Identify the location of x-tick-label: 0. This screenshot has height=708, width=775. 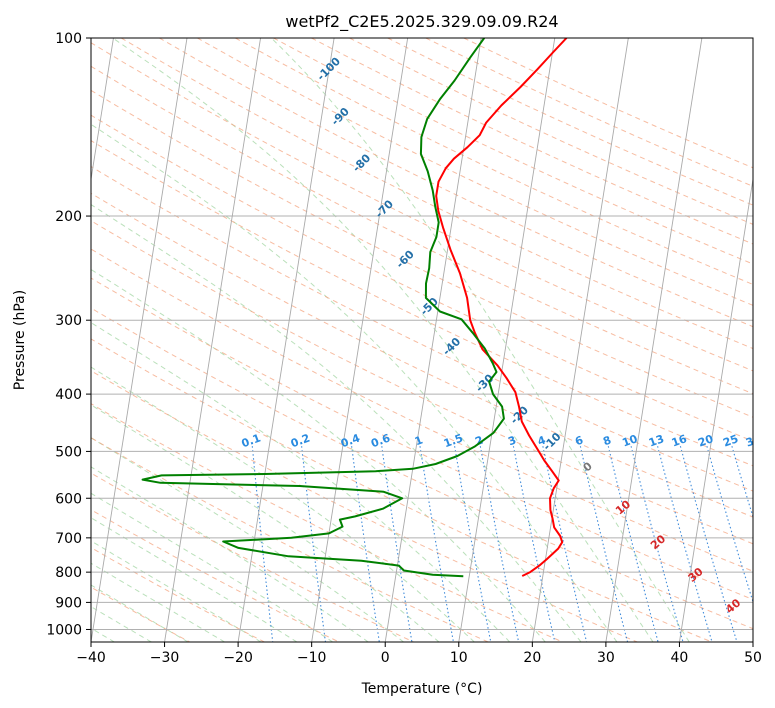
(385, 658).